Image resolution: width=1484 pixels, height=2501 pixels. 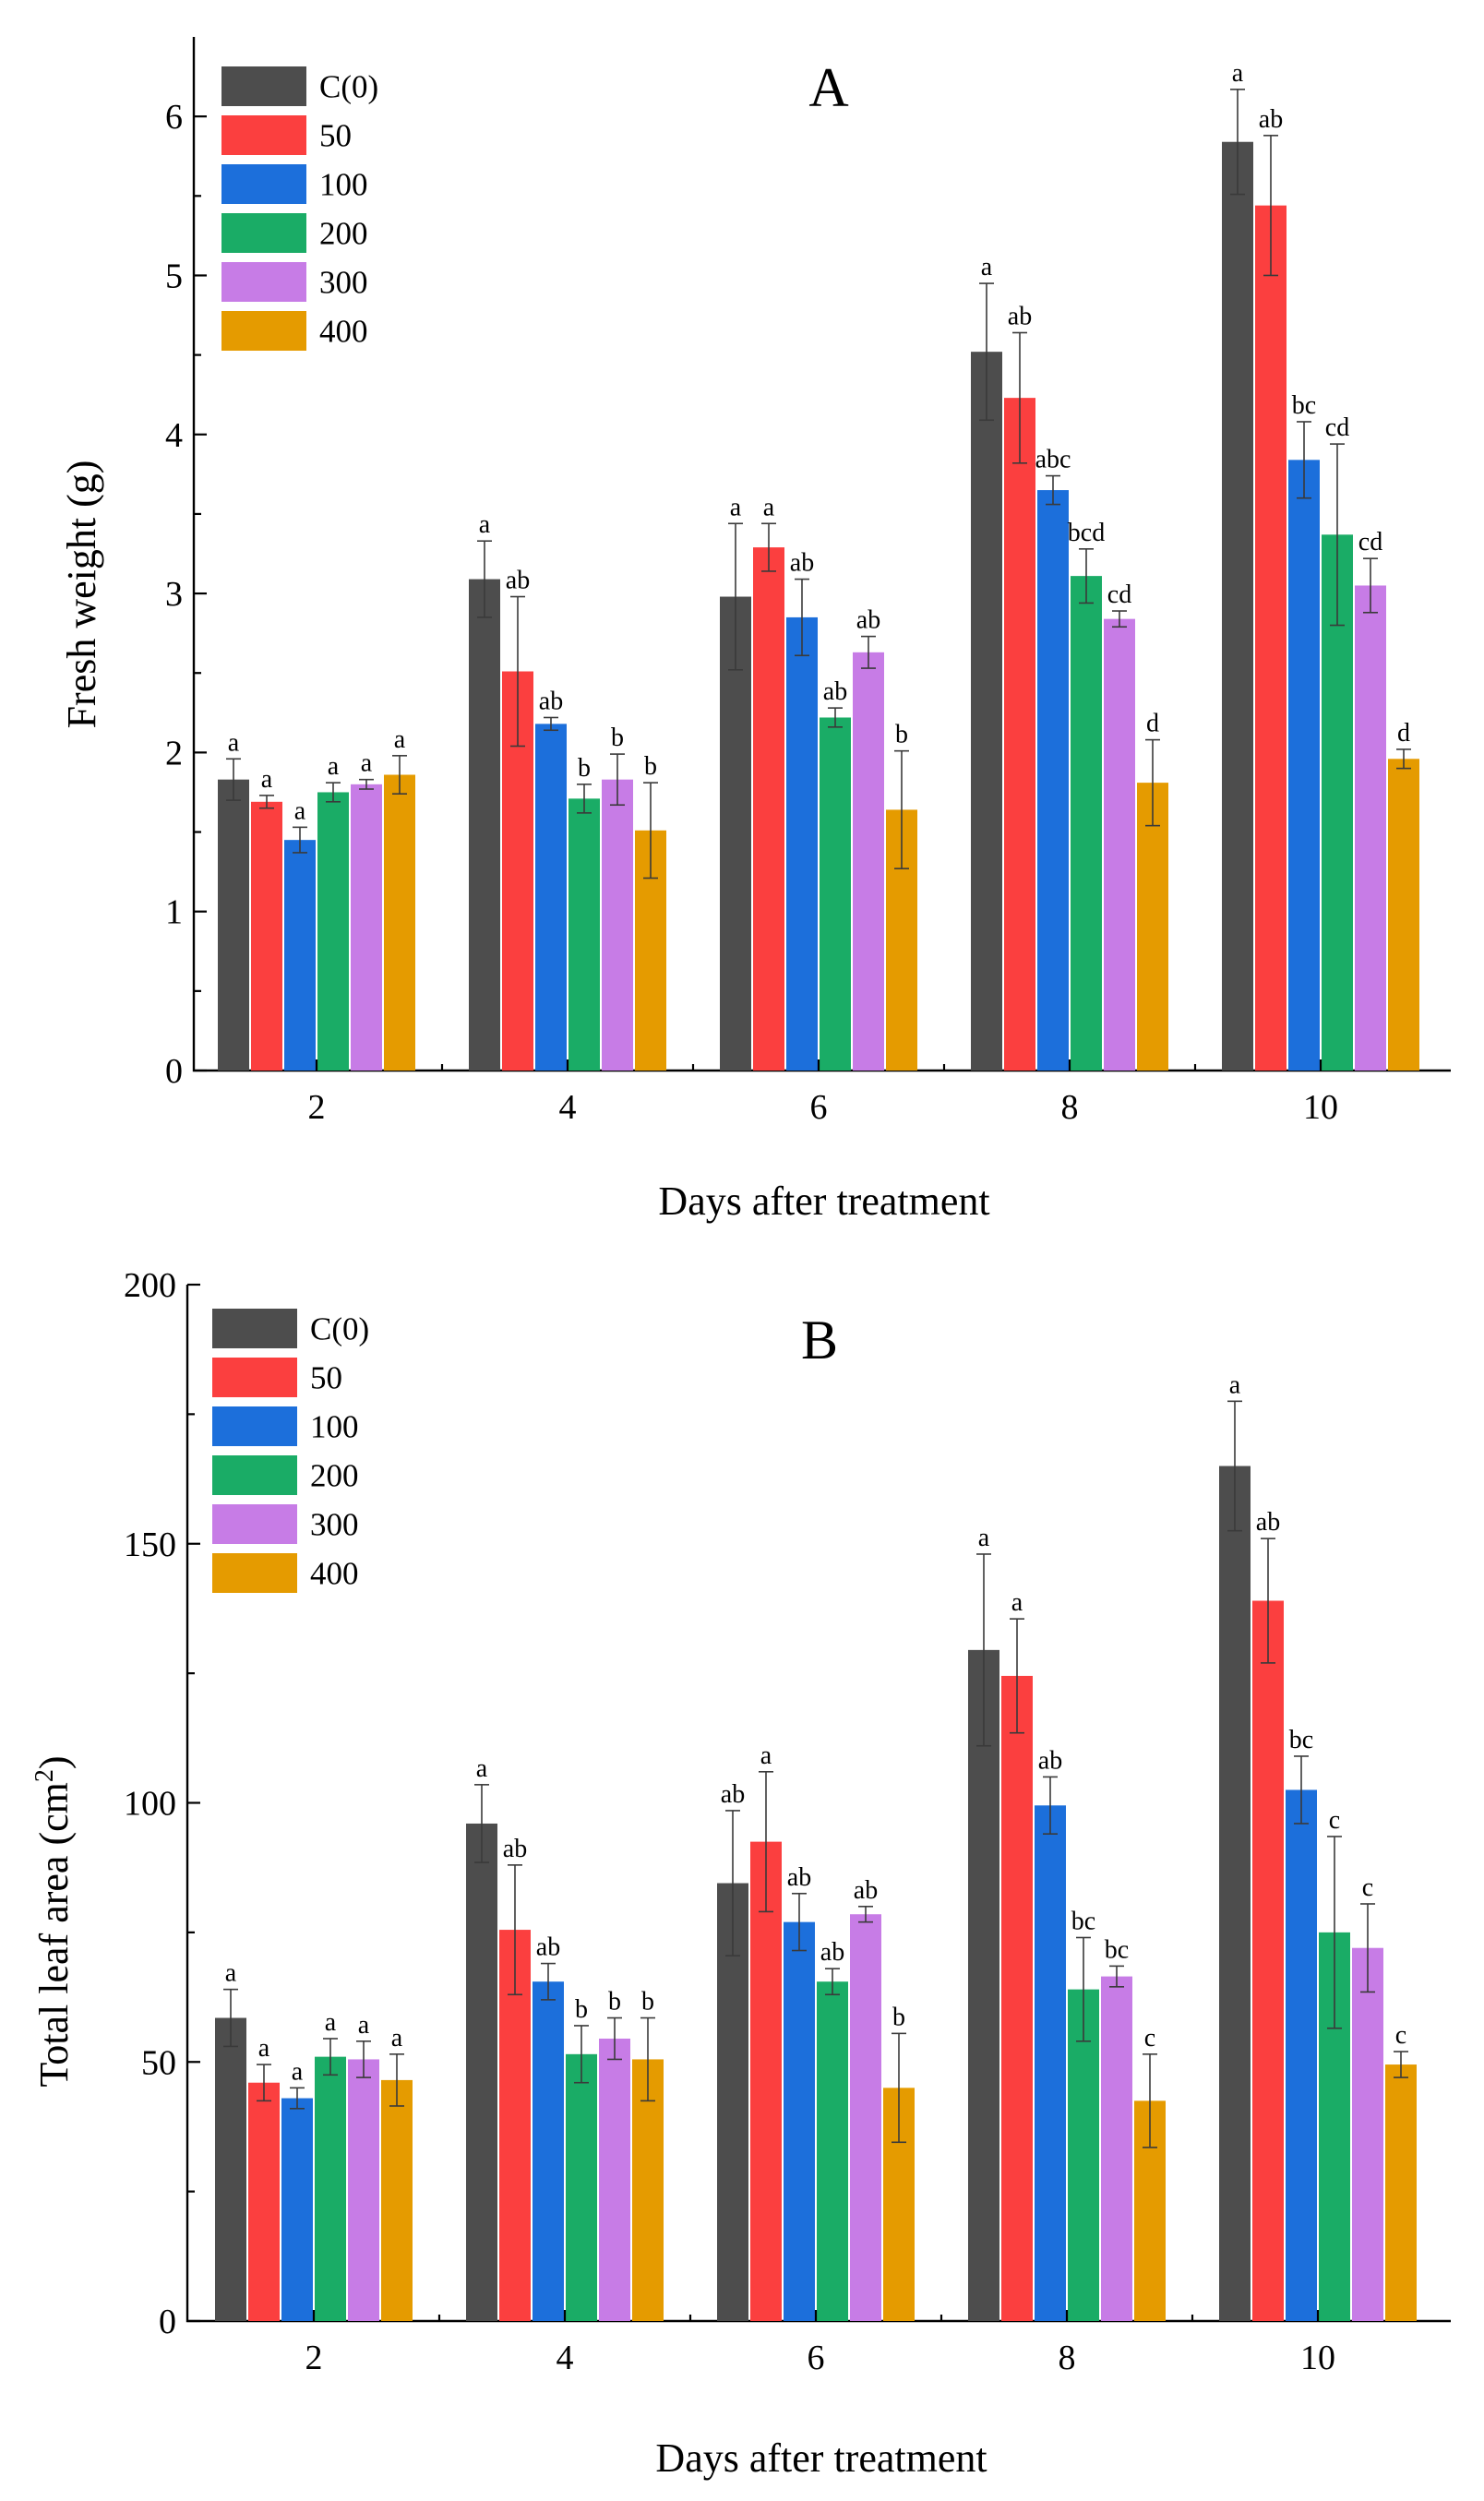 I want to click on x-tick-label: 4, so click(x=568, y=1107).